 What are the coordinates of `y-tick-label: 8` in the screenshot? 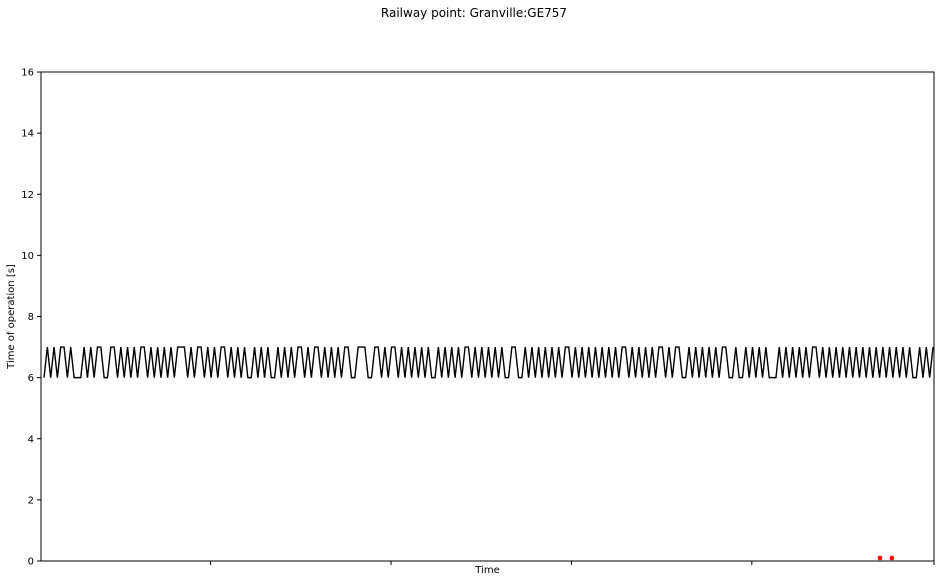 It's located at (31, 317).